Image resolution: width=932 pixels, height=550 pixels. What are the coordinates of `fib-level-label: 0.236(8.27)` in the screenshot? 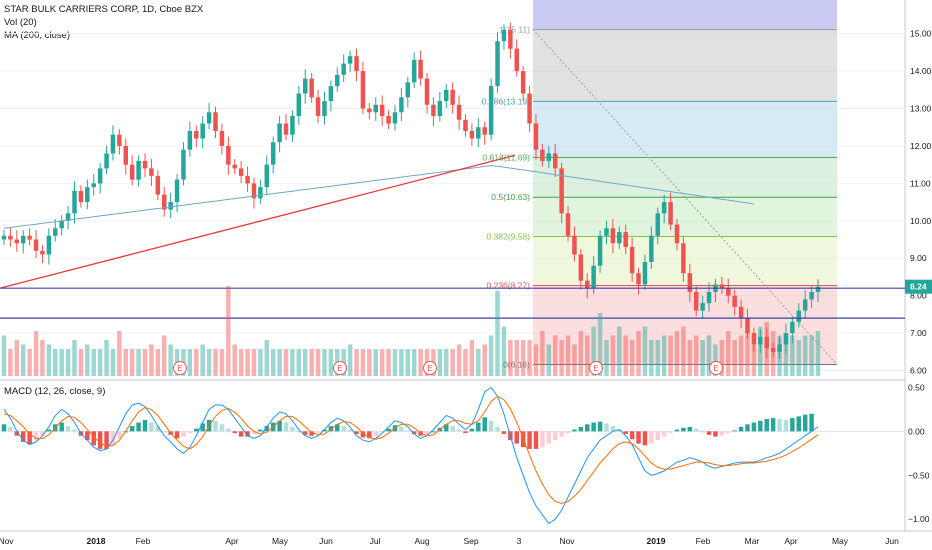 It's located at (509, 286).